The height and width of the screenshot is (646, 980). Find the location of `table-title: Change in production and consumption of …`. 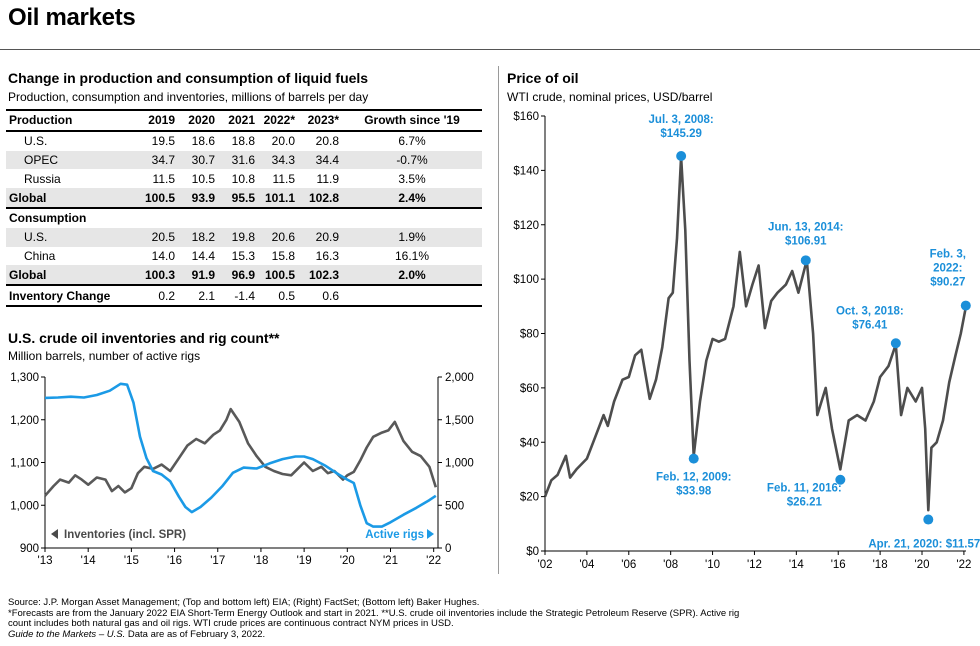

table-title: Change in production and consumption of … is located at coordinates (188, 78).